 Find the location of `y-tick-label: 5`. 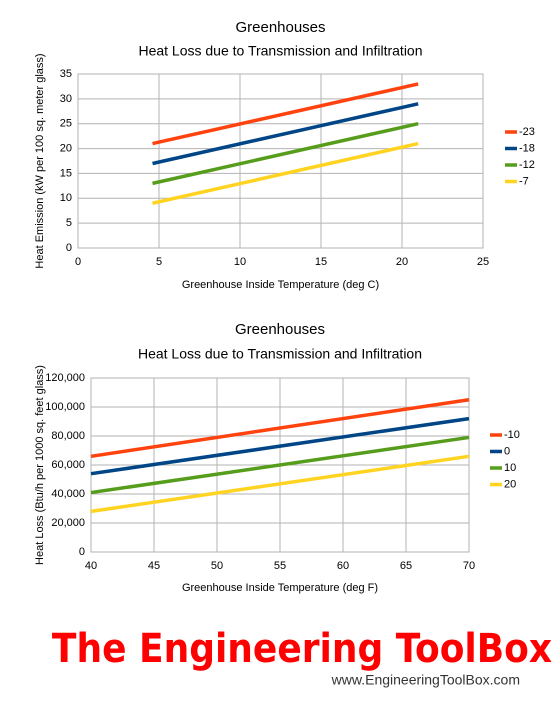

y-tick-label: 5 is located at coordinates (69, 223).